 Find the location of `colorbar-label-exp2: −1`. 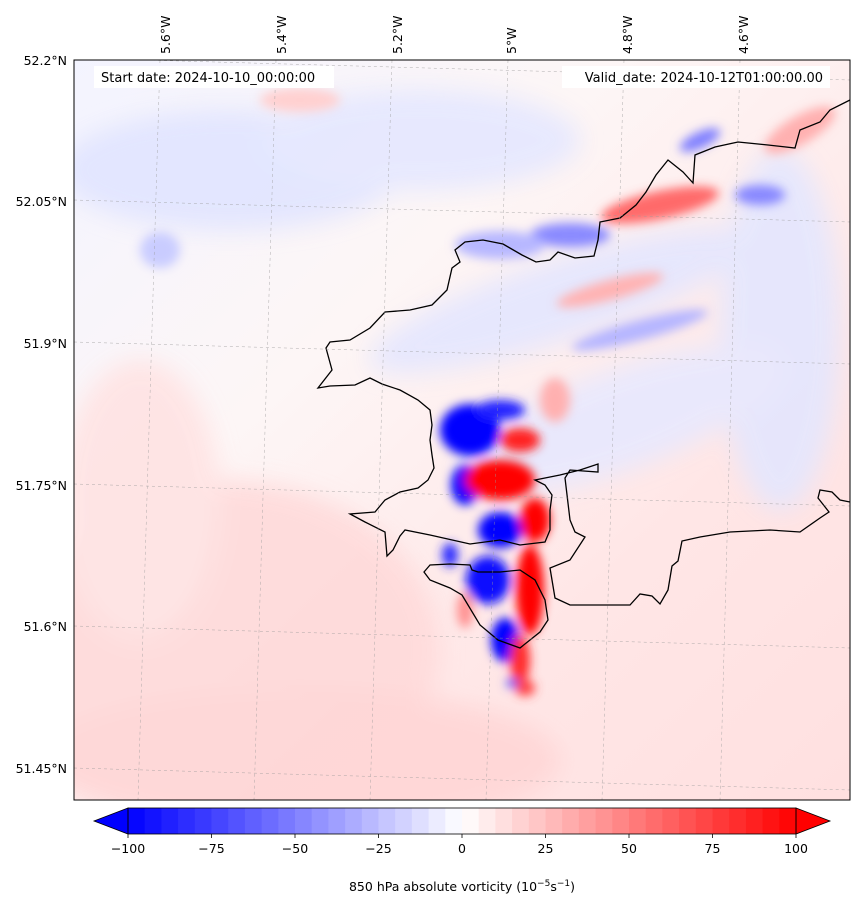

colorbar-label-exp2: −1 is located at coordinates (563, 884).